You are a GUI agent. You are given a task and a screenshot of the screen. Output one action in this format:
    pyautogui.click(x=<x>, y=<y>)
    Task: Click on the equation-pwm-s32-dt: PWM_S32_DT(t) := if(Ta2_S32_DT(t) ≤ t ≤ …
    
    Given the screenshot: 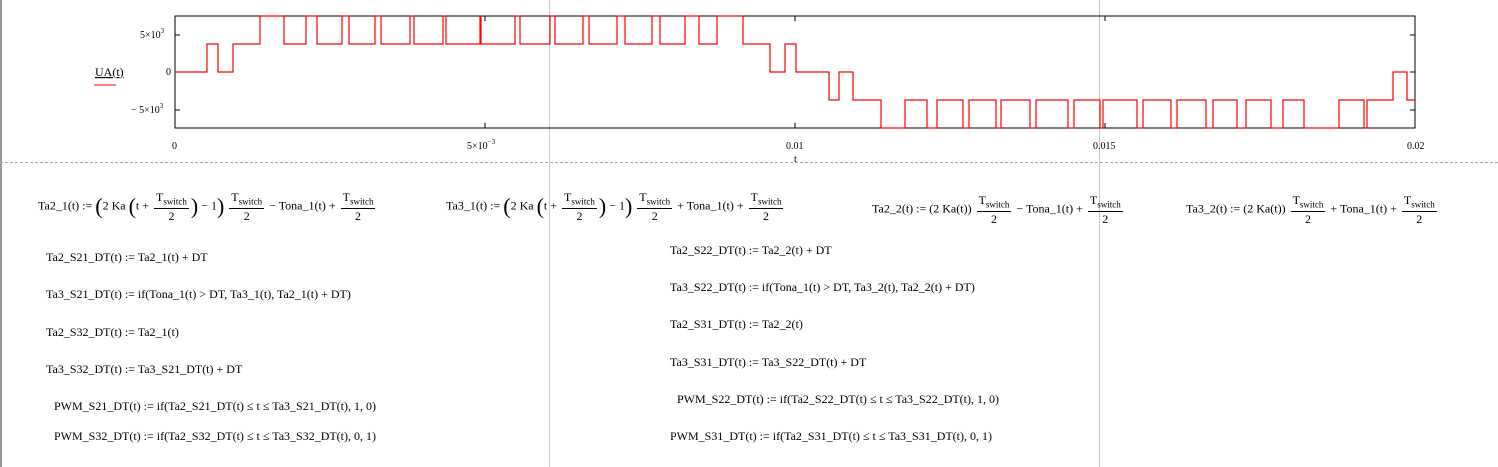 What is the action you would take?
    pyautogui.click(x=215, y=436)
    